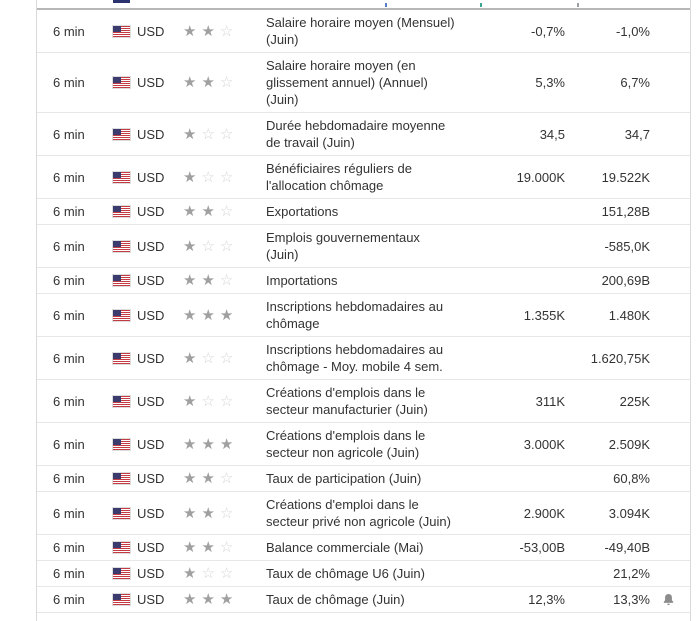  What do you see at coordinates (355, 315) in the screenshot?
I see `event-name: Inscriptions hebdomadaires au chômage` at bounding box center [355, 315].